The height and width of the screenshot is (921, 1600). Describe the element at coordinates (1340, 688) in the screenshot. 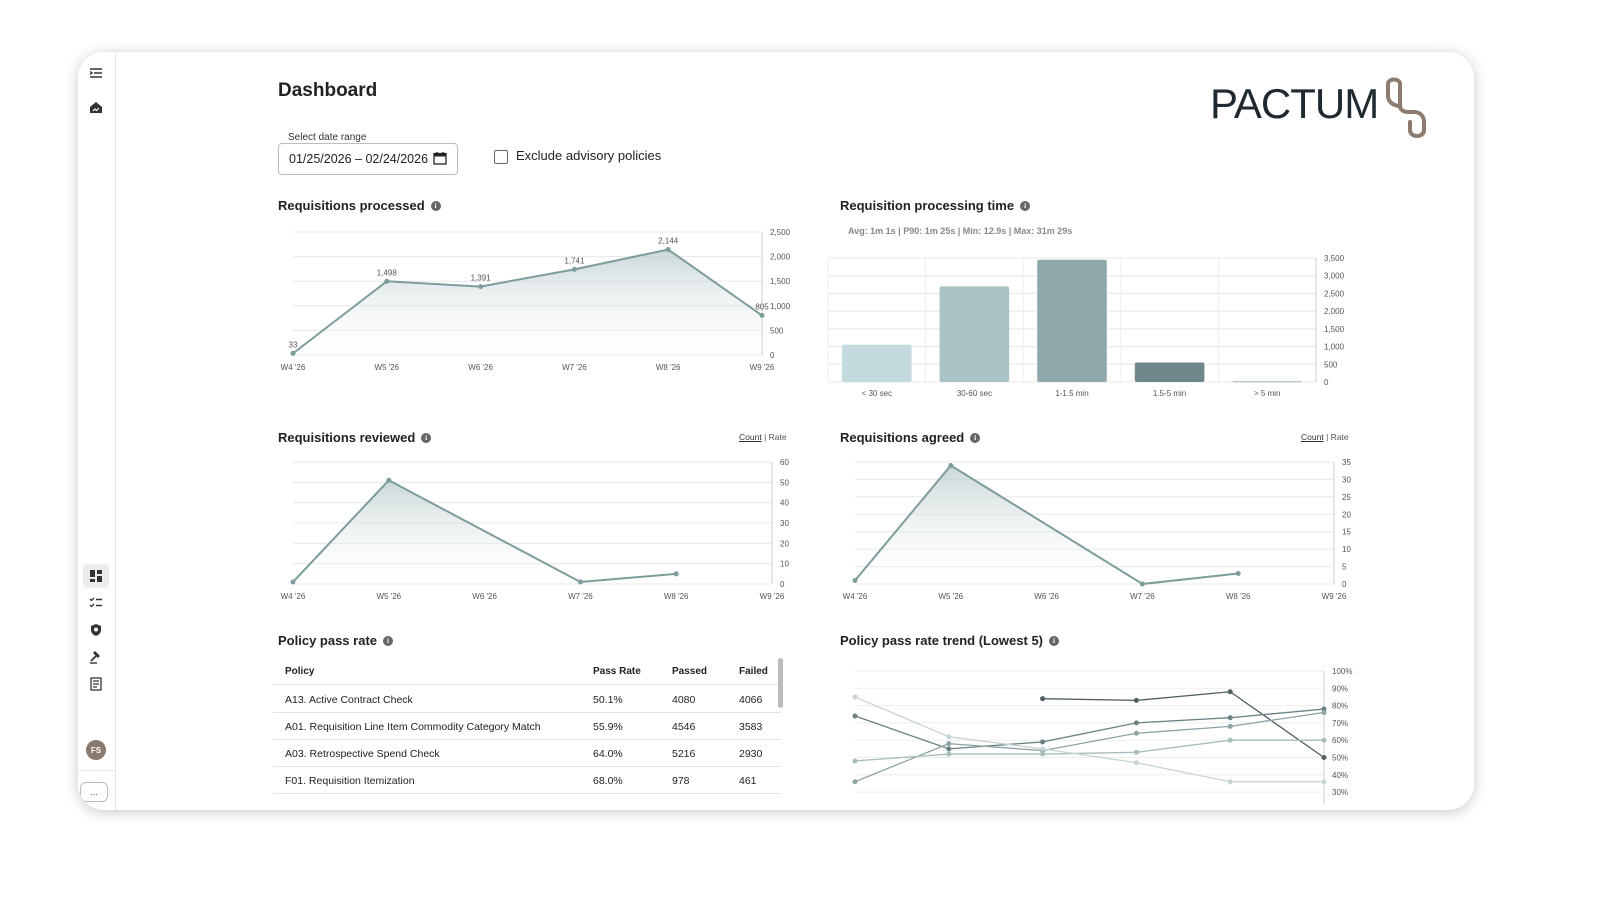

I see `y-tick-label: 90%` at that location.